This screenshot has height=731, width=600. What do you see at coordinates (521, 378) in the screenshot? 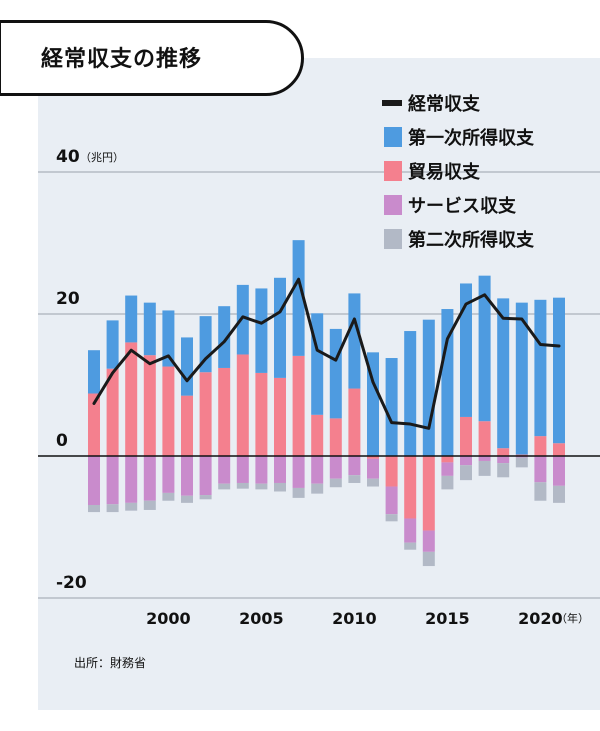
I see `bar-primary_income-2019` at bounding box center [521, 378].